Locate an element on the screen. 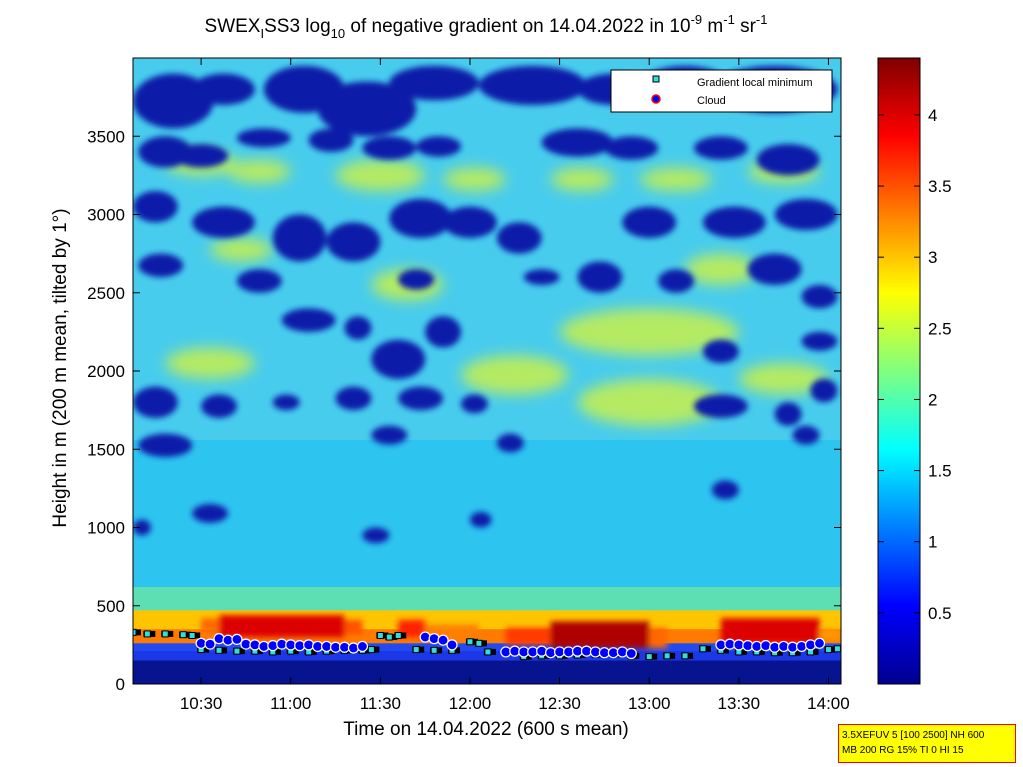  colorbar-ticks: 0.5 1 1.5 2 2.5 3 3.5 4 is located at coordinates (915, 364).